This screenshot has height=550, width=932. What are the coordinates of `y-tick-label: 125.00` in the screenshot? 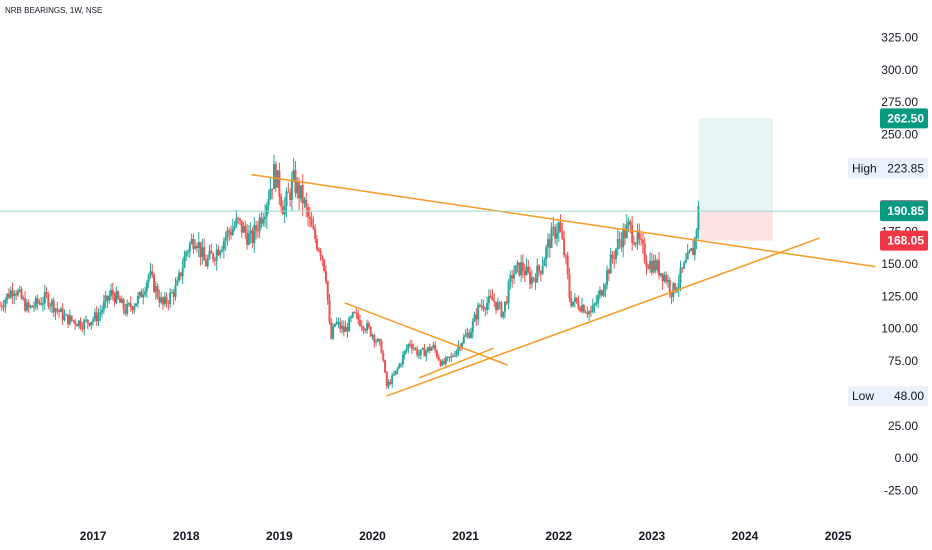 It's located at (899, 296).